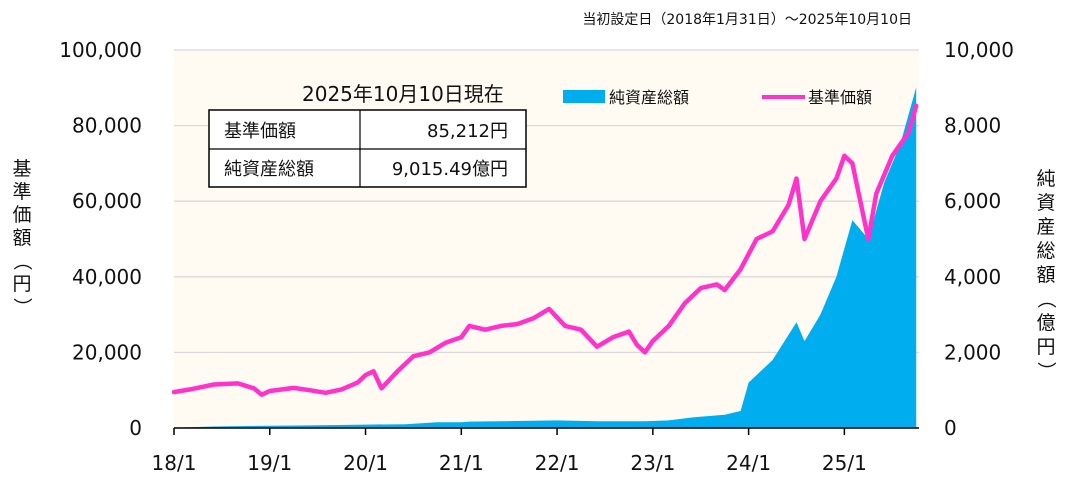  What do you see at coordinates (269, 169) in the screenshot?
I see `info-box-label-aum: 純資産総額` at bounding box center [269, 169].